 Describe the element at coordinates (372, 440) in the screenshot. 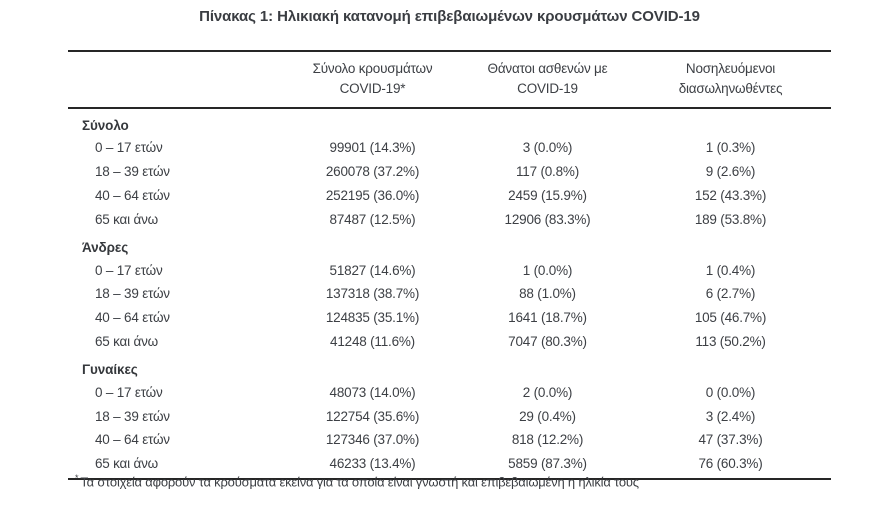

I see `cases-cell: 127346 (37.0%)` at that location.